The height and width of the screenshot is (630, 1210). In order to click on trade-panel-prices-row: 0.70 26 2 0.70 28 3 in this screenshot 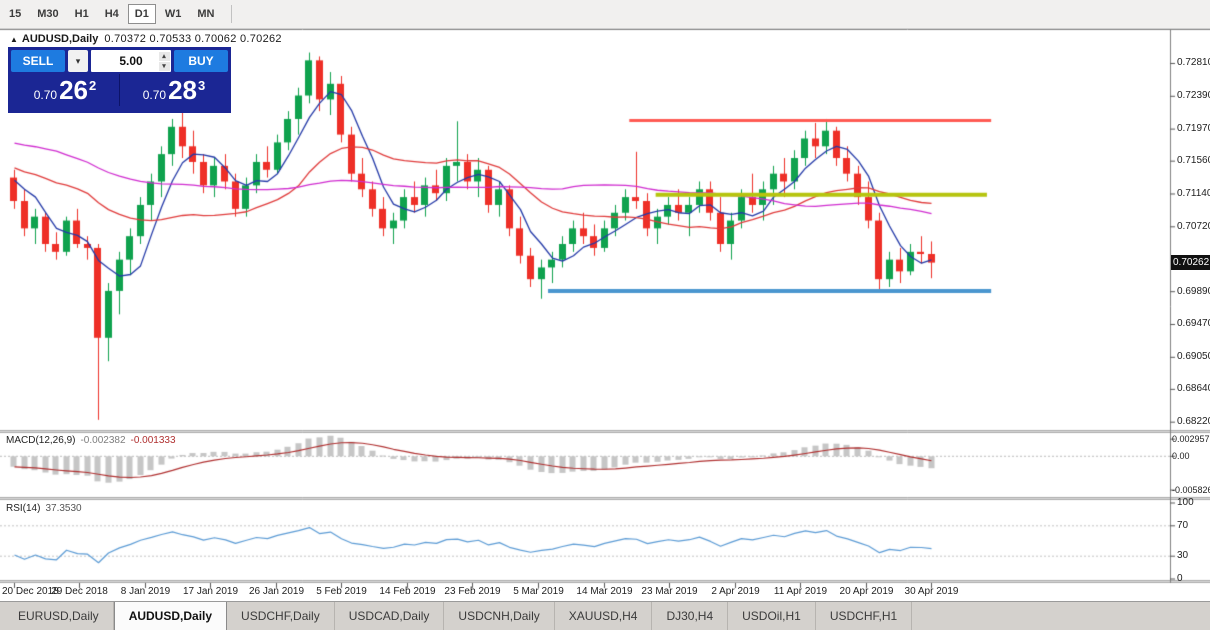, I will do `click(119, 90)`.